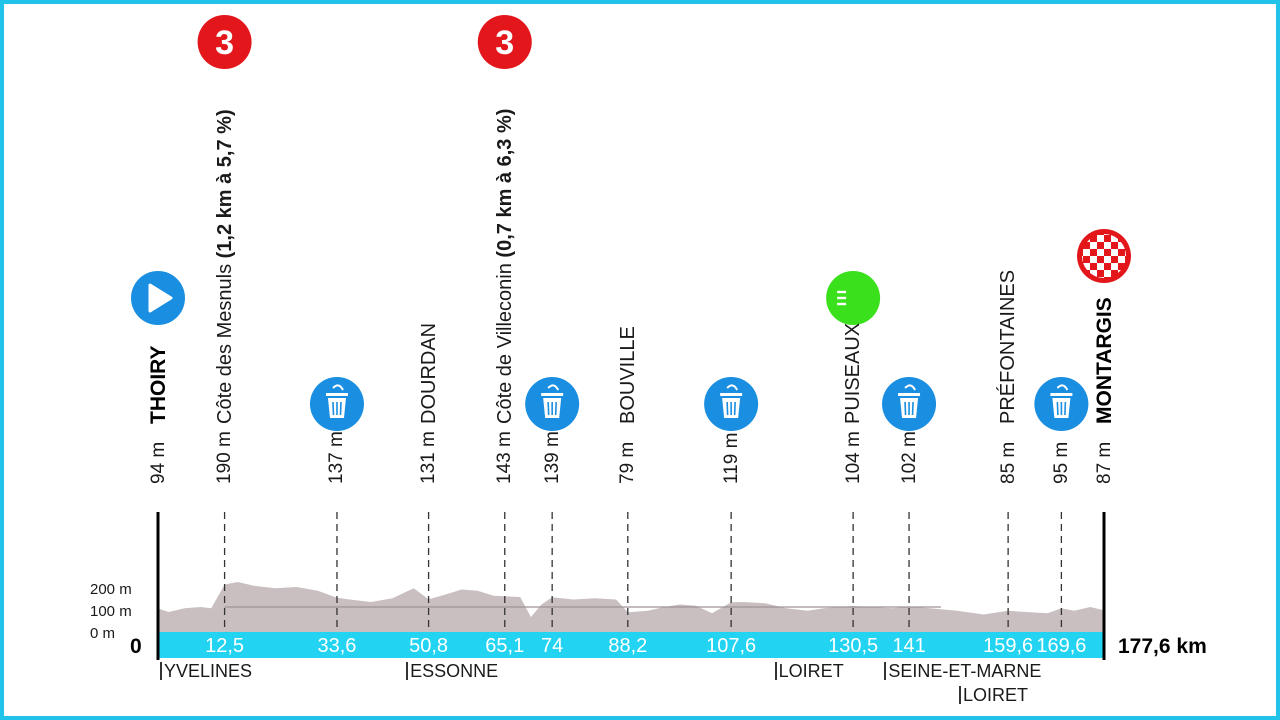 The width and height of the screenshot is (1280, 720). I want to click on climb-label: Côte de Villeconin (0,7 km à 6,3 %), so click(504, 266).